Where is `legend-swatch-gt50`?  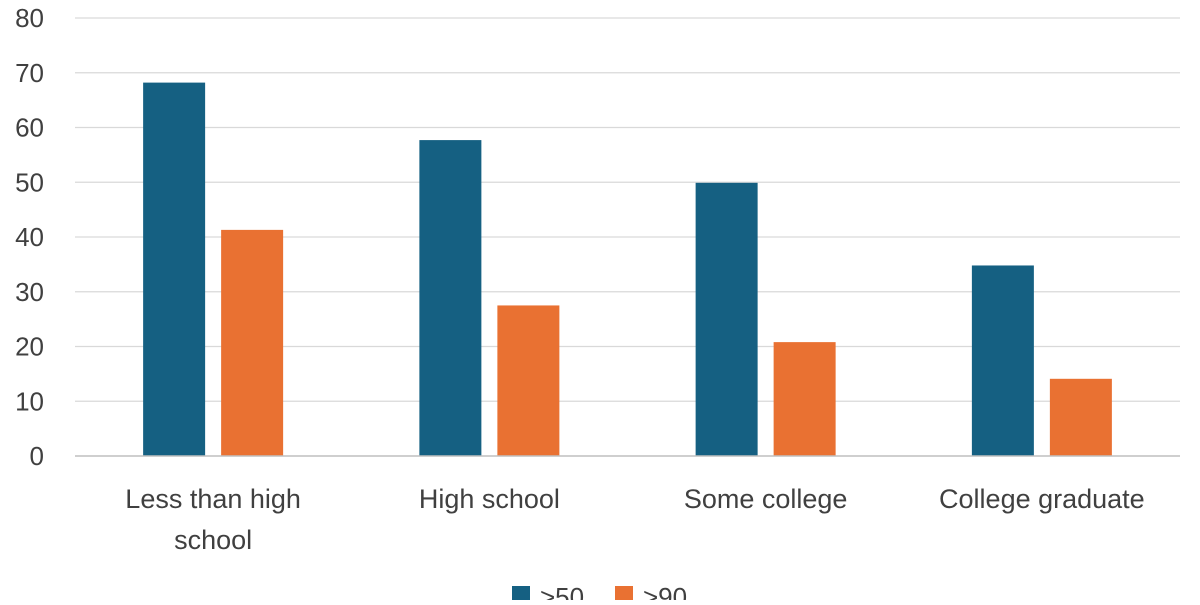
legend-swatch-gt50 is located at coordinates (521, 595).